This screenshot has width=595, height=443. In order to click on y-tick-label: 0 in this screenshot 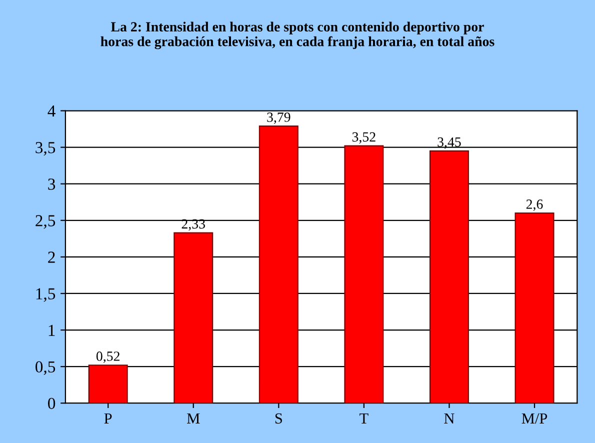, I will do `click(52, 404)`.